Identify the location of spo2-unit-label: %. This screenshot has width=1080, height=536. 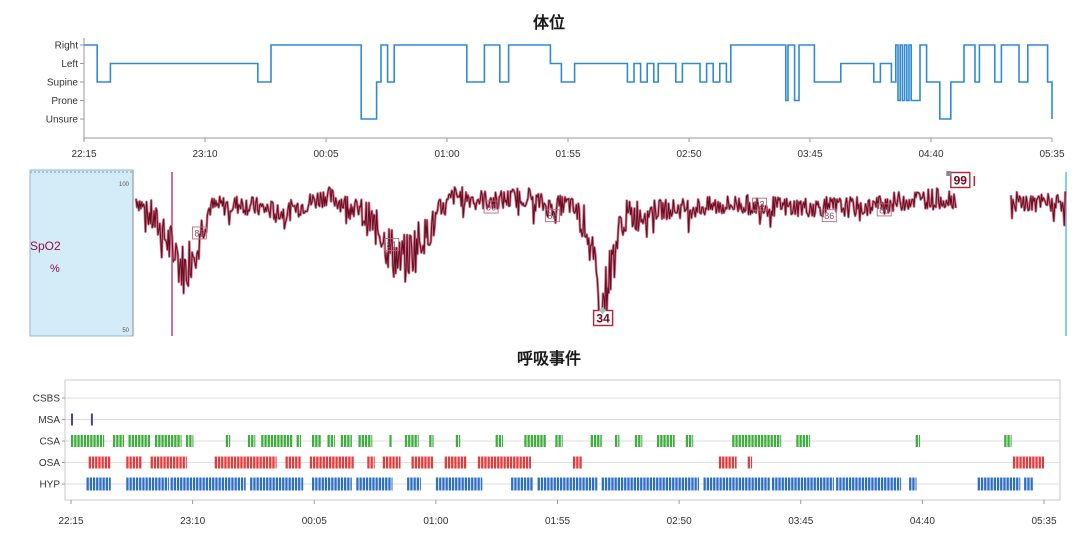
(55, 269).